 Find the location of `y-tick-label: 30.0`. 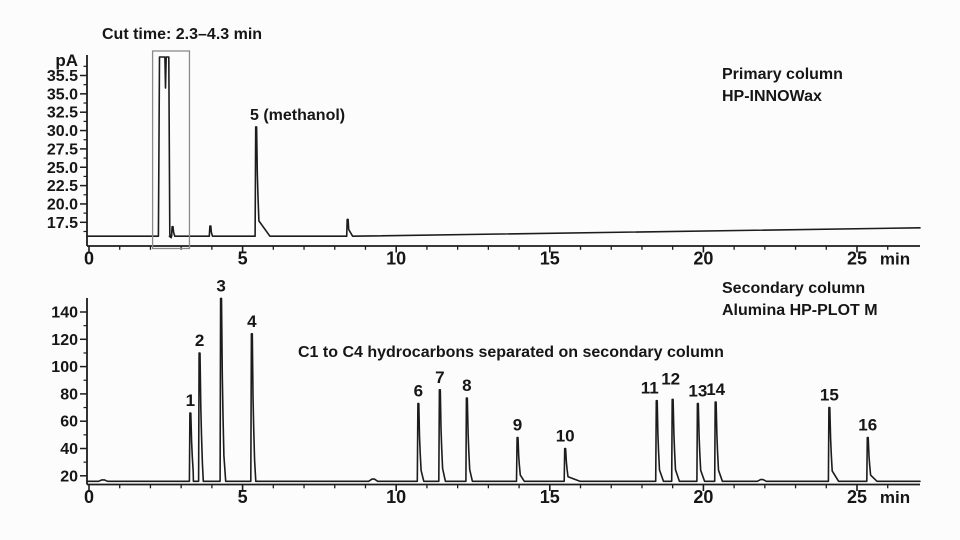

y-tick-label: 30.0 is located at coordinates (62, 131).